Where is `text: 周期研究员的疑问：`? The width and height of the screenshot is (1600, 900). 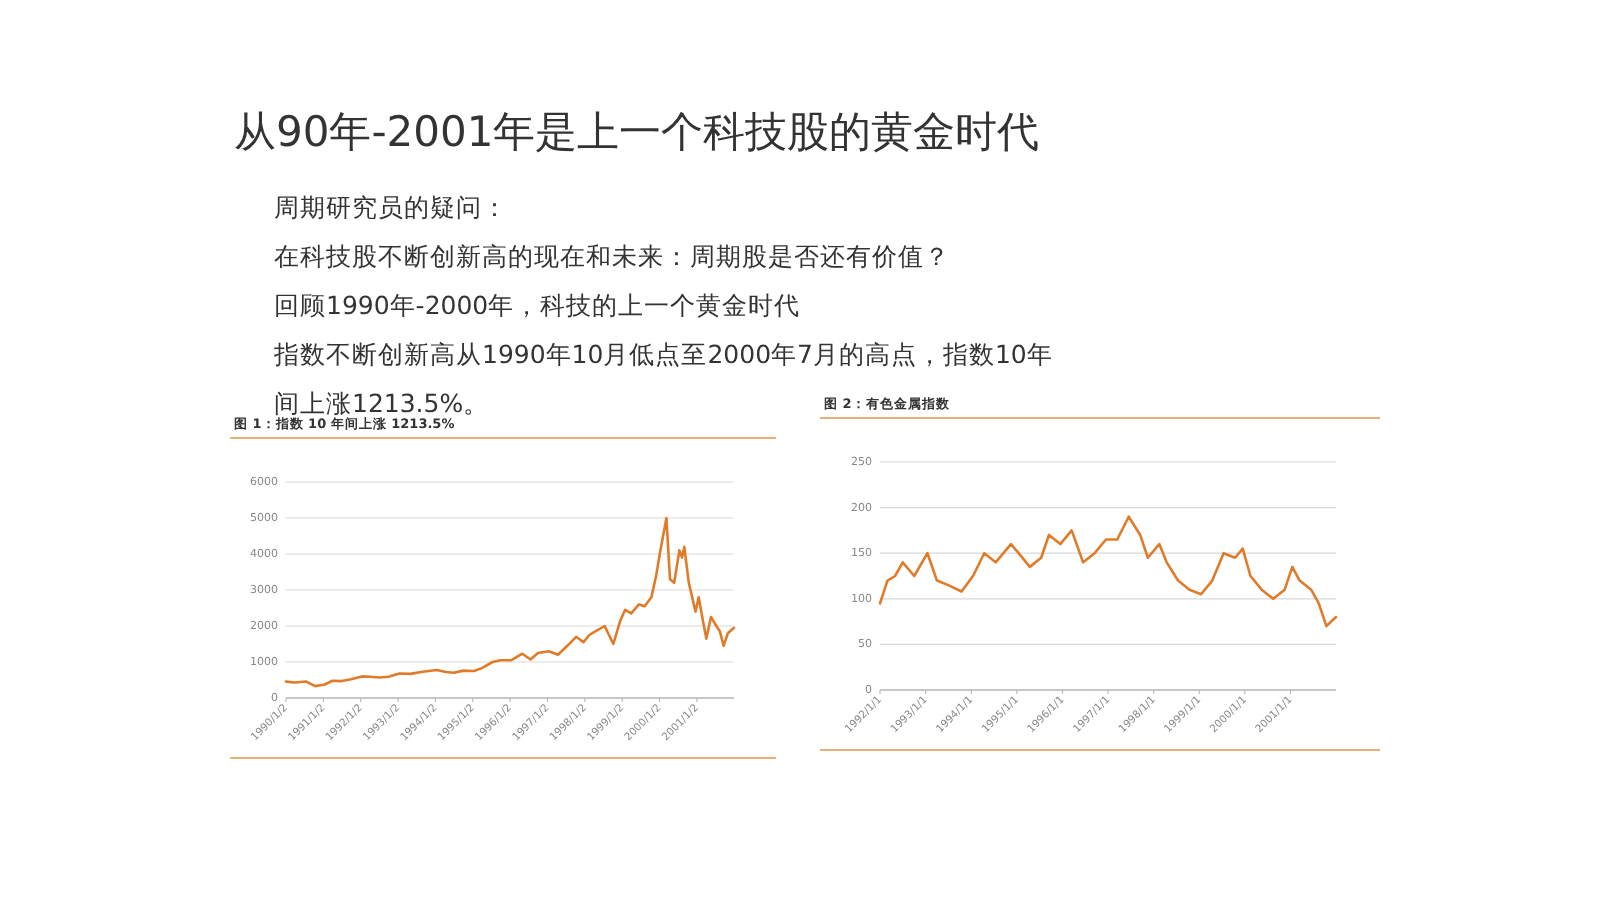 text: 周期研究员的疑问： is located at coordinates (391, 207).